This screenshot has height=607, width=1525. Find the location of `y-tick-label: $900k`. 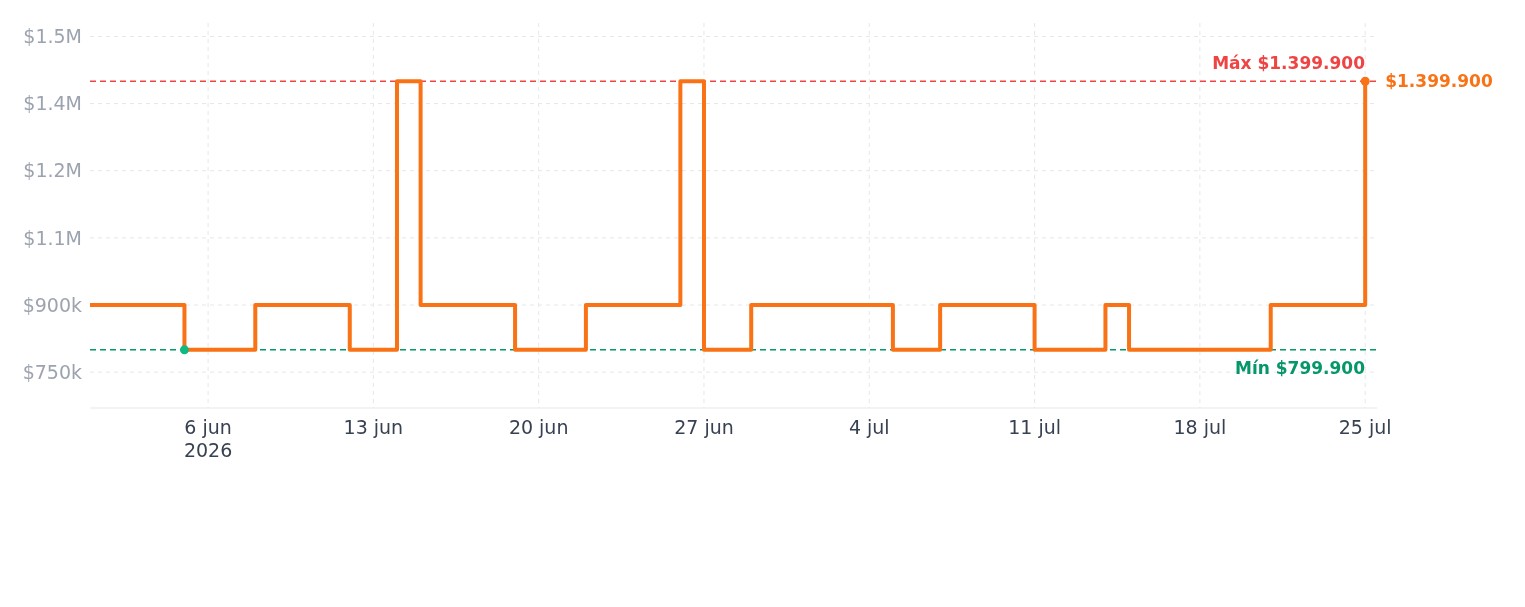

y-tick-label: $900k is located at coordinates (52, 304).